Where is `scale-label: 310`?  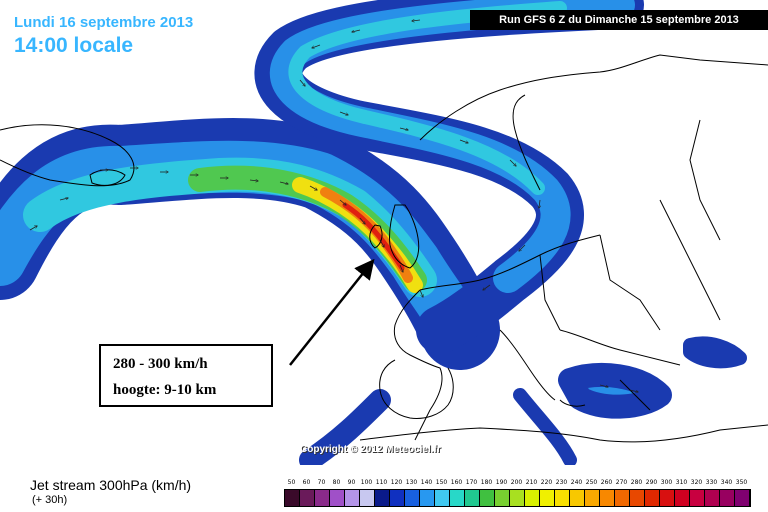
scale-label: 310 is located at coordinates (681, 482).